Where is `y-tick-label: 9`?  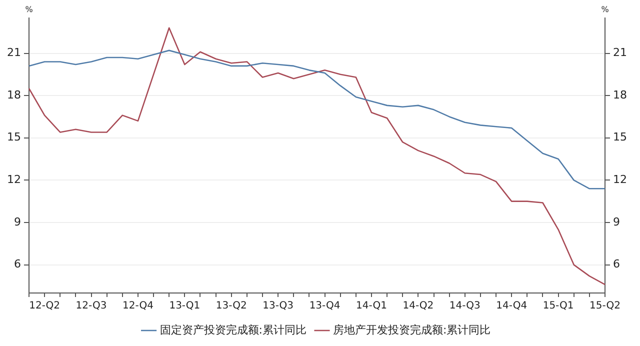
y-tick-label: 9 is located at coordinates (17, 221).